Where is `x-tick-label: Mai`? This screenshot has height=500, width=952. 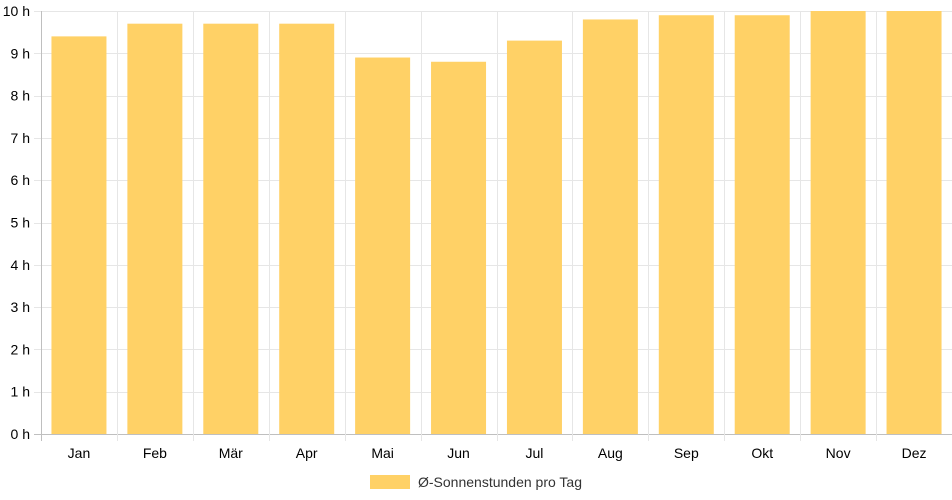
x-tick-label: Mai is located at coordinates (382, 453).